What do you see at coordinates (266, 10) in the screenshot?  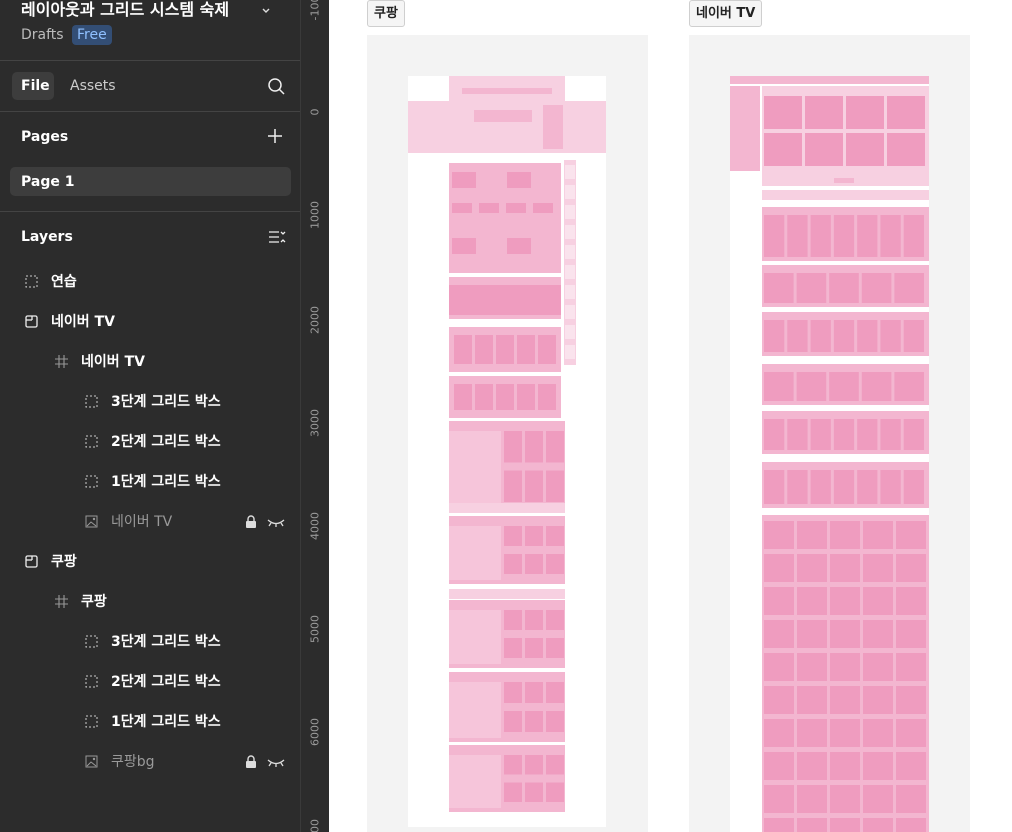 I see `chevron` at bounding box center [266, 10].